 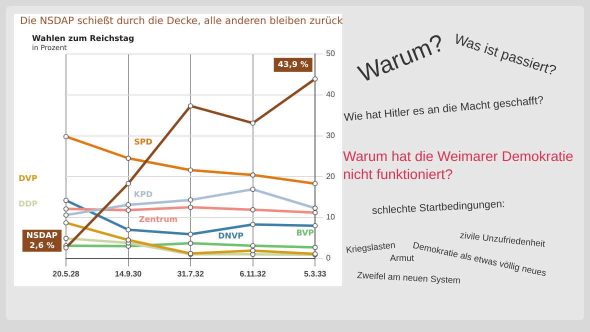 I want to click on x-tick-label: 31.7.32, so click(x=190, y=273).